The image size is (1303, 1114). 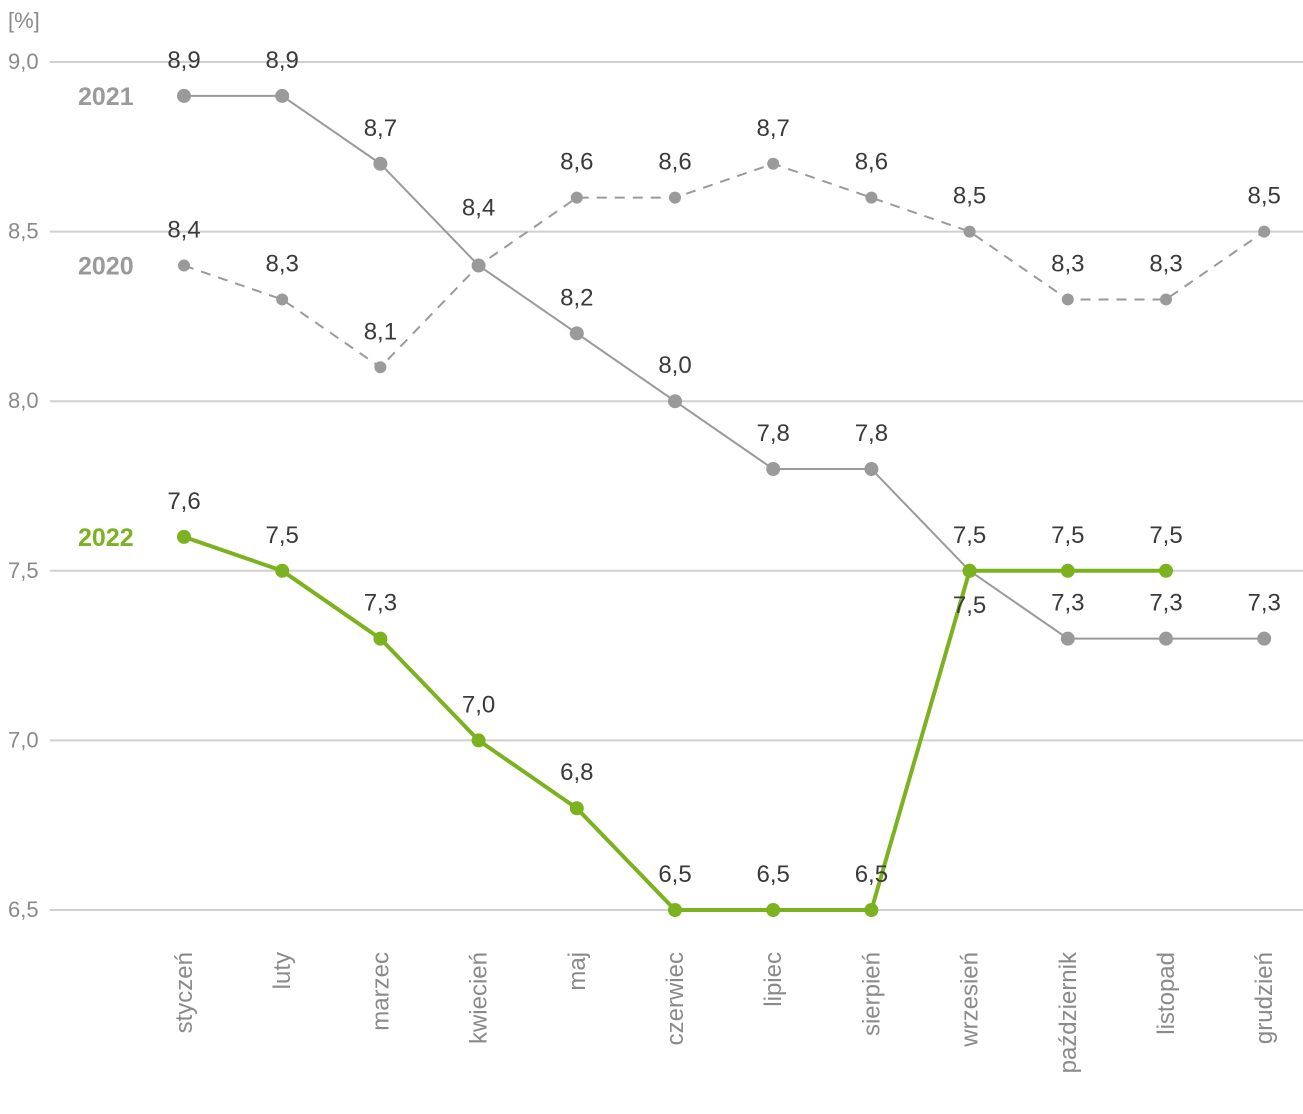 I want to click on x-tick-label: luty, so click(x=282, y=970).